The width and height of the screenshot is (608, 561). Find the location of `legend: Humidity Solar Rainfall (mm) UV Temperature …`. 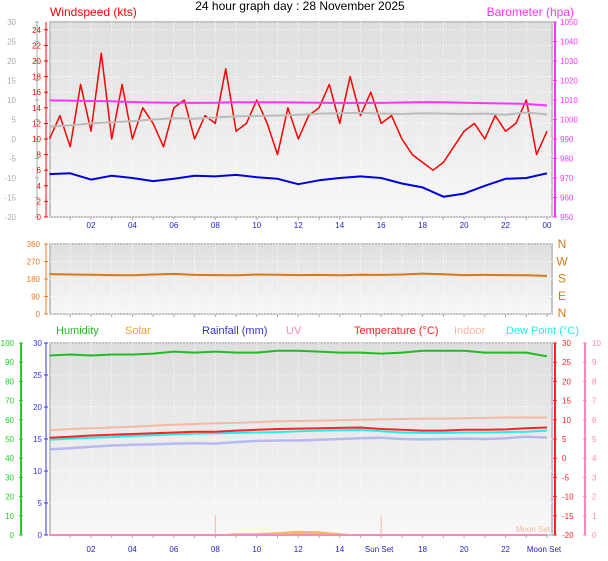

legend: Humidity Solar Rainfall (mm) UV Temperature … is located at coordinates (317, 331).